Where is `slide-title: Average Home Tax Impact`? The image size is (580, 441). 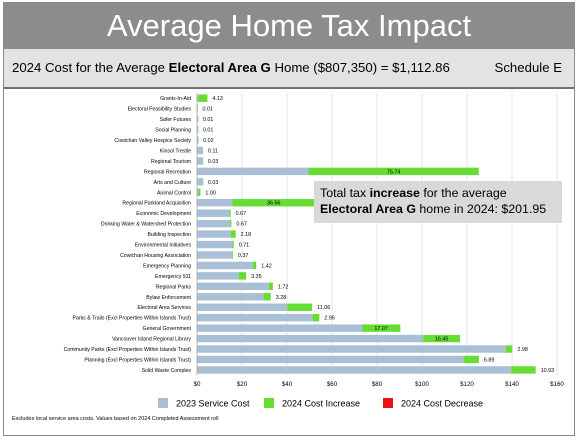 slide-title: Average Home Tax Impact is located at coordinates (289, 25).